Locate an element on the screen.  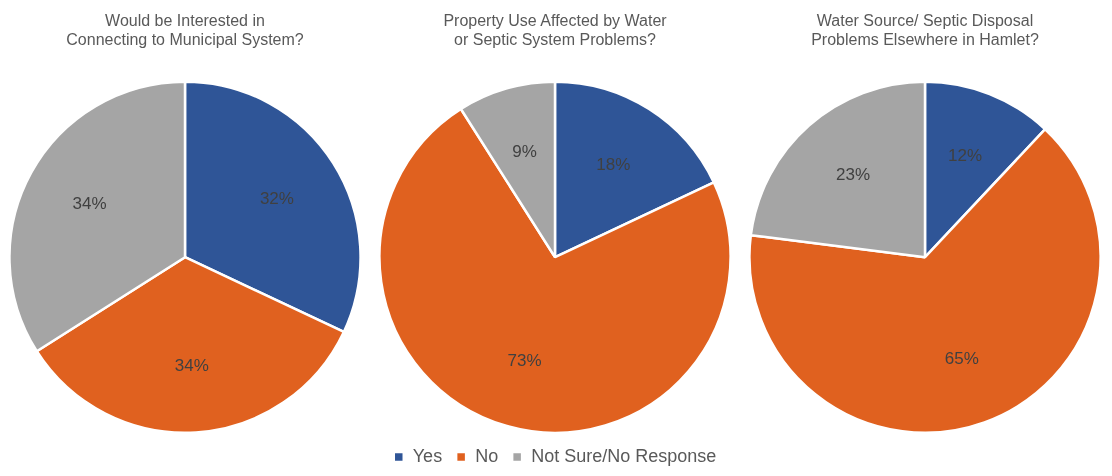
data-label: 23% is located at coordinates (853, 175).